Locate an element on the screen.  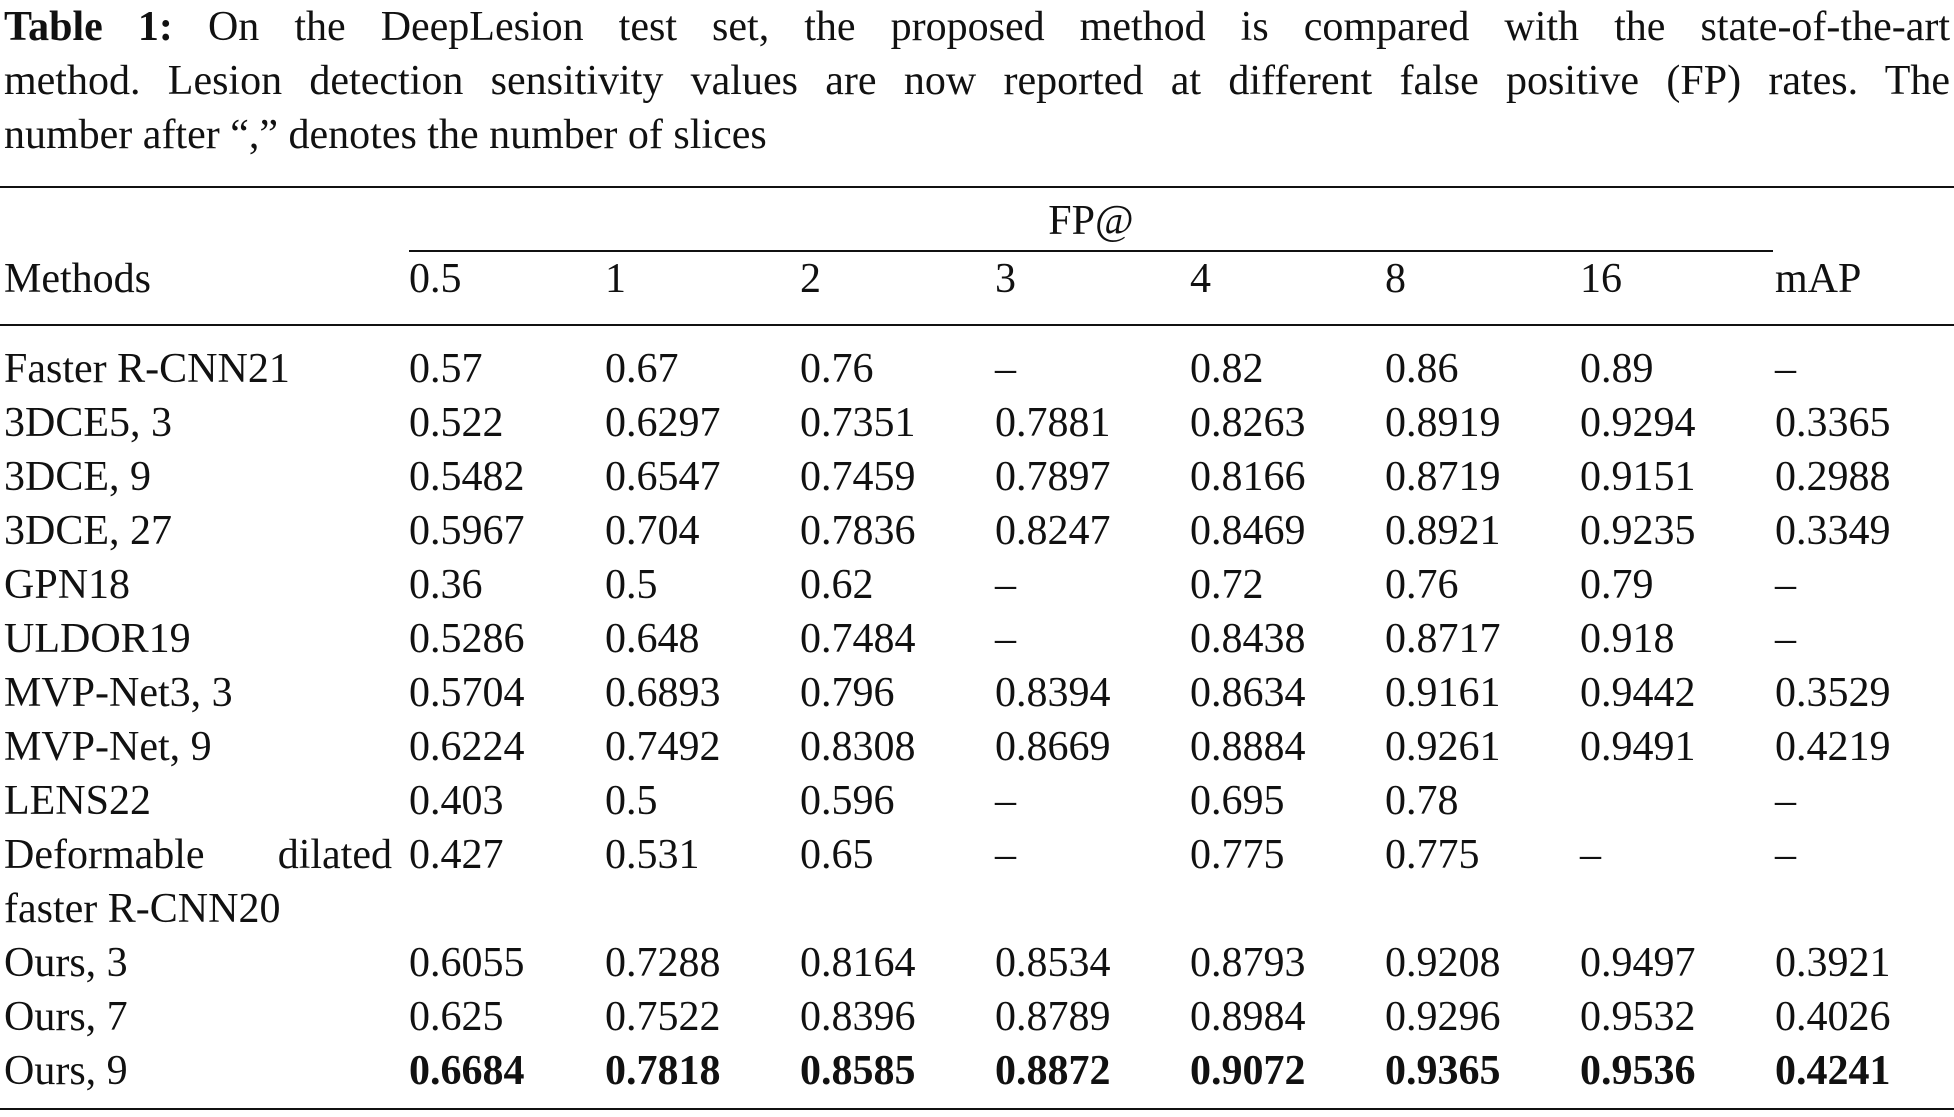
row-value-best: 0.8585 is located at coordinates (858, 1071).